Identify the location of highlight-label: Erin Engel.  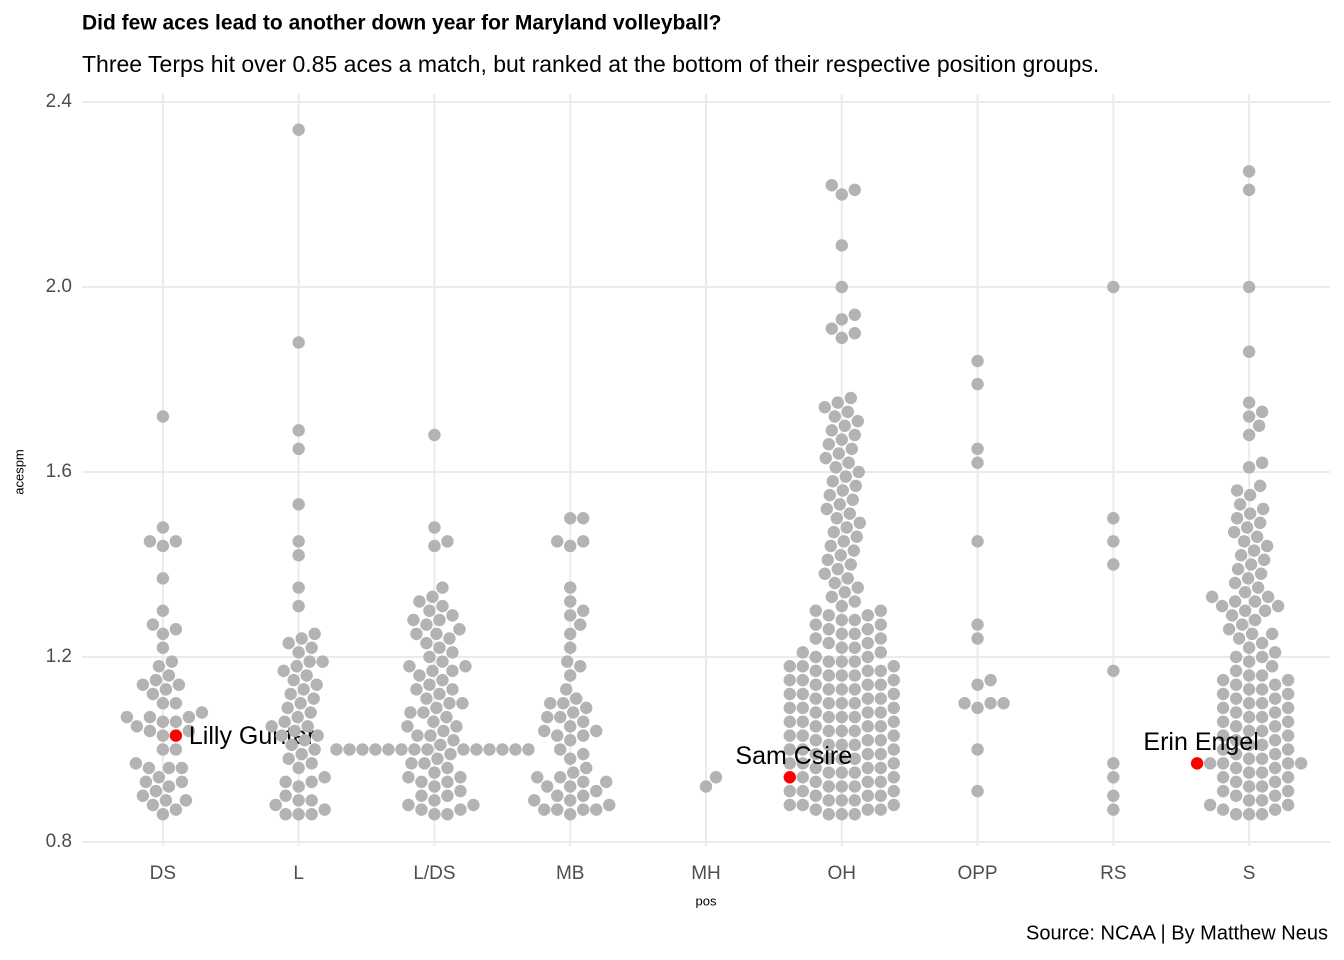
(1200, 742).